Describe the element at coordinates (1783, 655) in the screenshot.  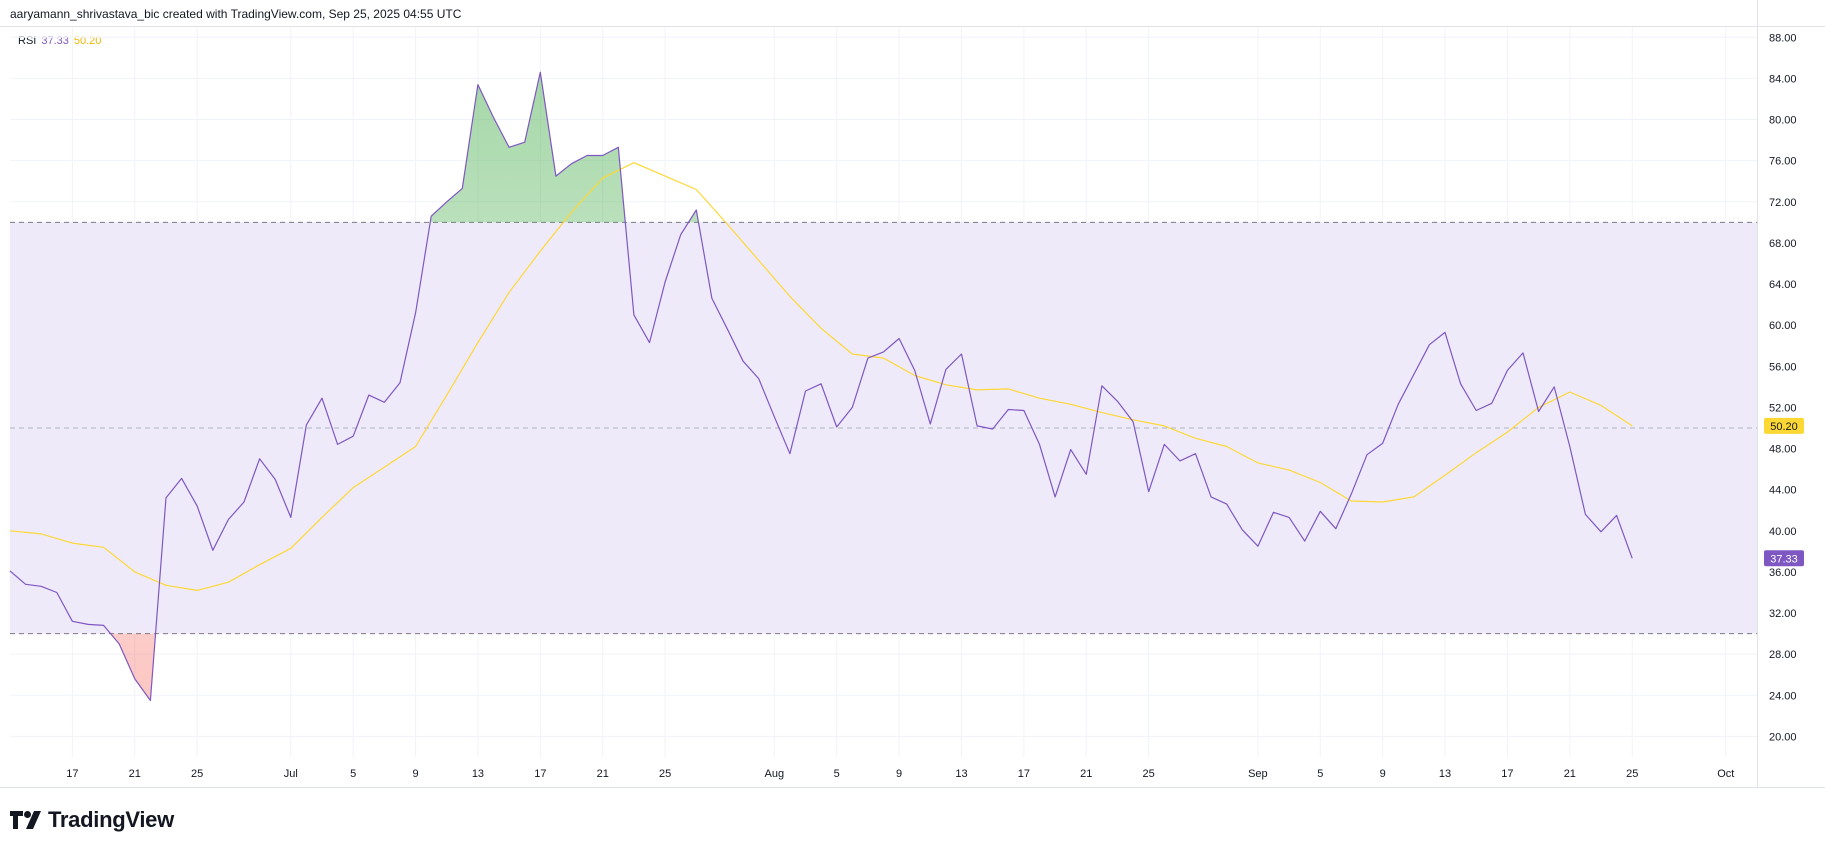
I see `price-axis-label: 28.00` at that location.